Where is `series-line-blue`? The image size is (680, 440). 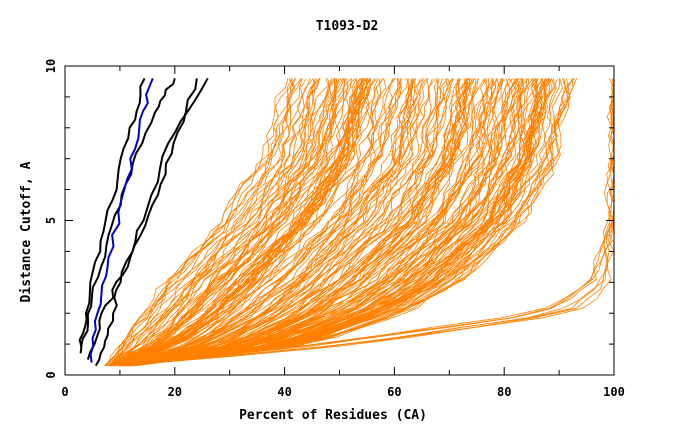 series-line-blue is located at coordinates (121, 220).